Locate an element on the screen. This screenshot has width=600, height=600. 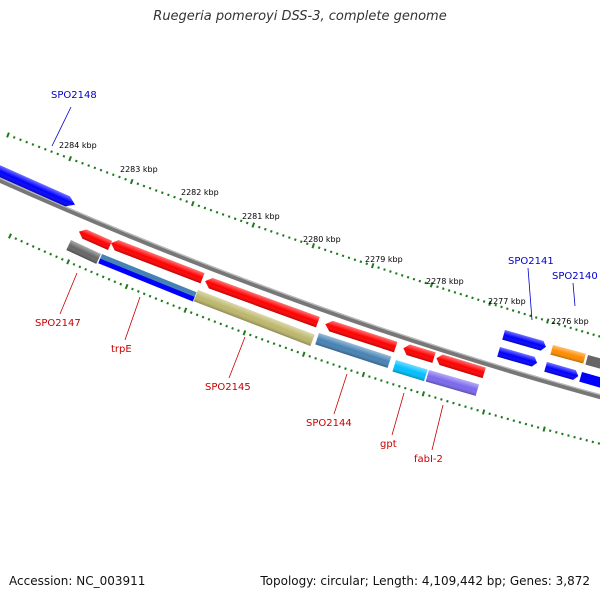
label-trpE: trpE is located at coordinates (121, 349).